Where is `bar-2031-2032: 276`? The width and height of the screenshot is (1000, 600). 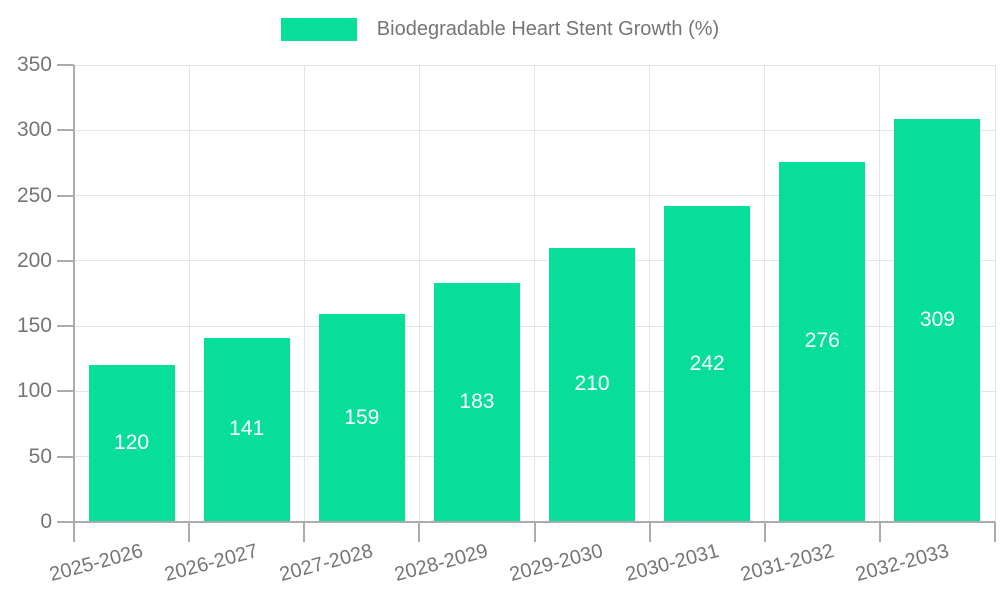
bar-2031-2032: 276 is located at coordinates (822, 341).